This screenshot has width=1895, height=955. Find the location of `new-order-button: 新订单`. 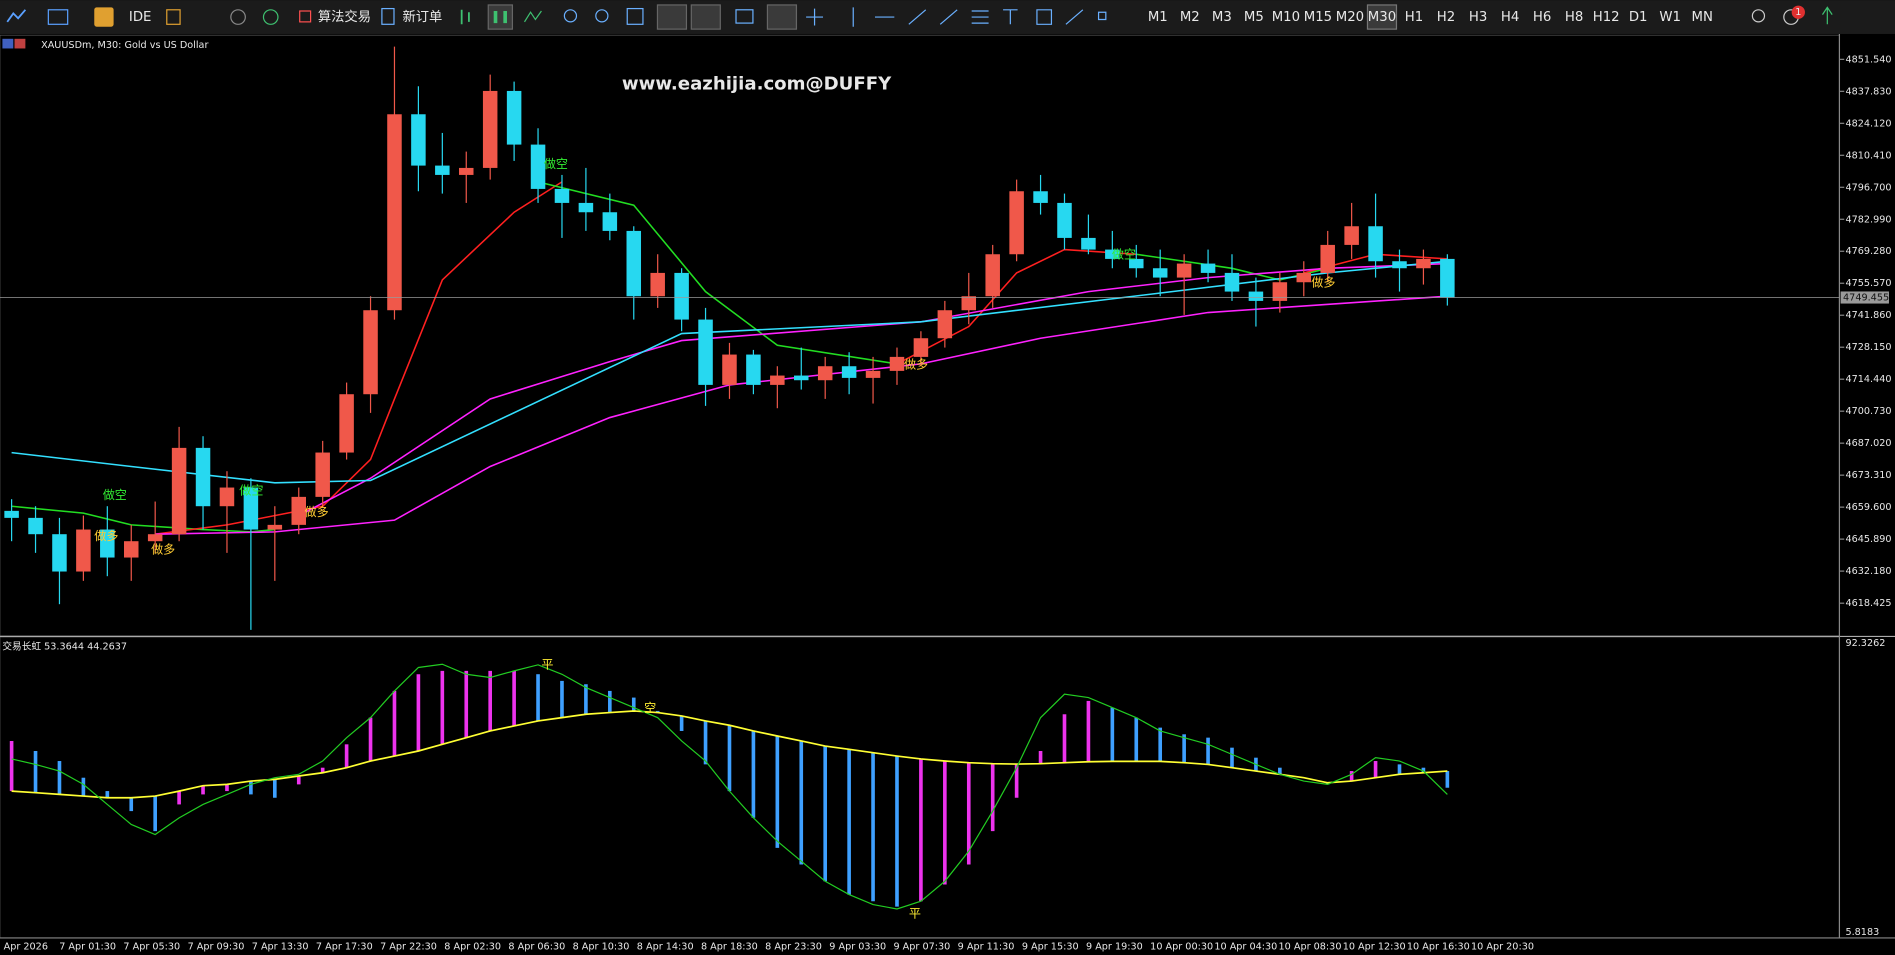

new-order-button: 新订单 is located at coordinates (422, 17).